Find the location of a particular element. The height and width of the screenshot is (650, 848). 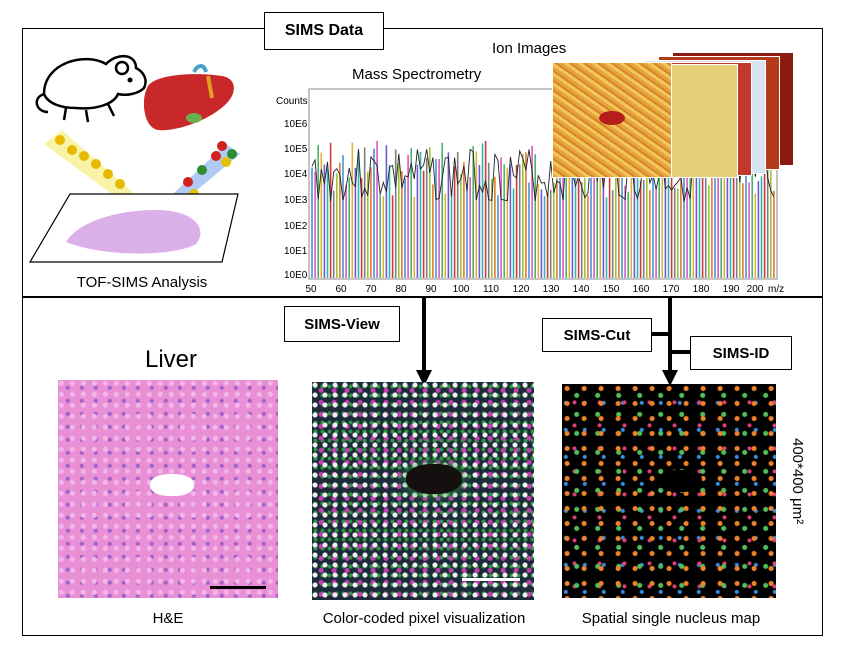

size-label: 400*400 μm² is located at coordinates (797, 481).